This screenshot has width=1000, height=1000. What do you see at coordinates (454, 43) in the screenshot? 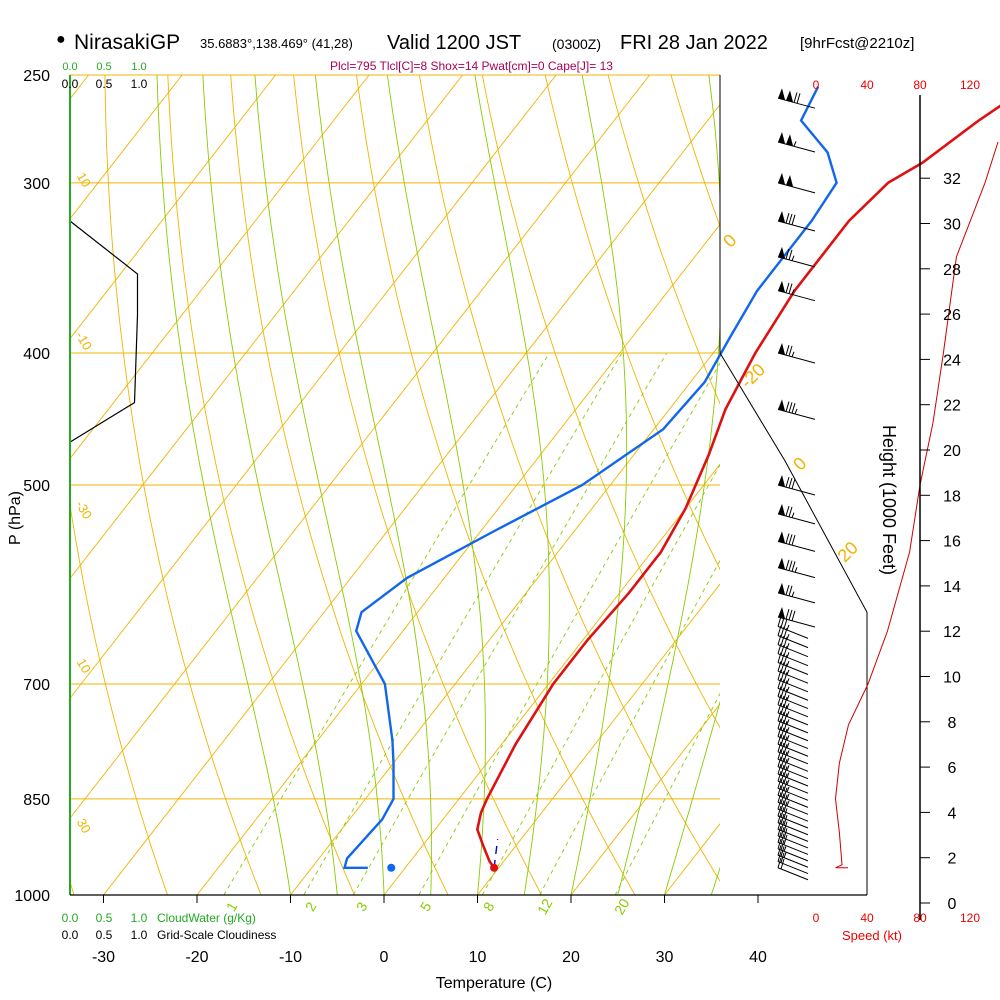
I see `valid-time: Valid 1200 JST` at bounding box center [454, 43].